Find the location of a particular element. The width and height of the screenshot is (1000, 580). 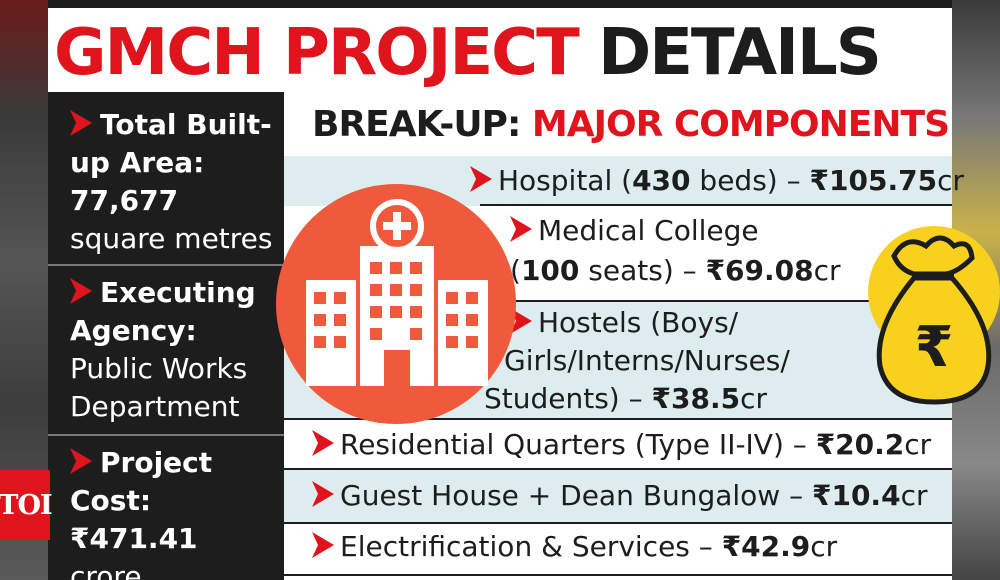

component-count: 430 is located at coordinates (661, 180).